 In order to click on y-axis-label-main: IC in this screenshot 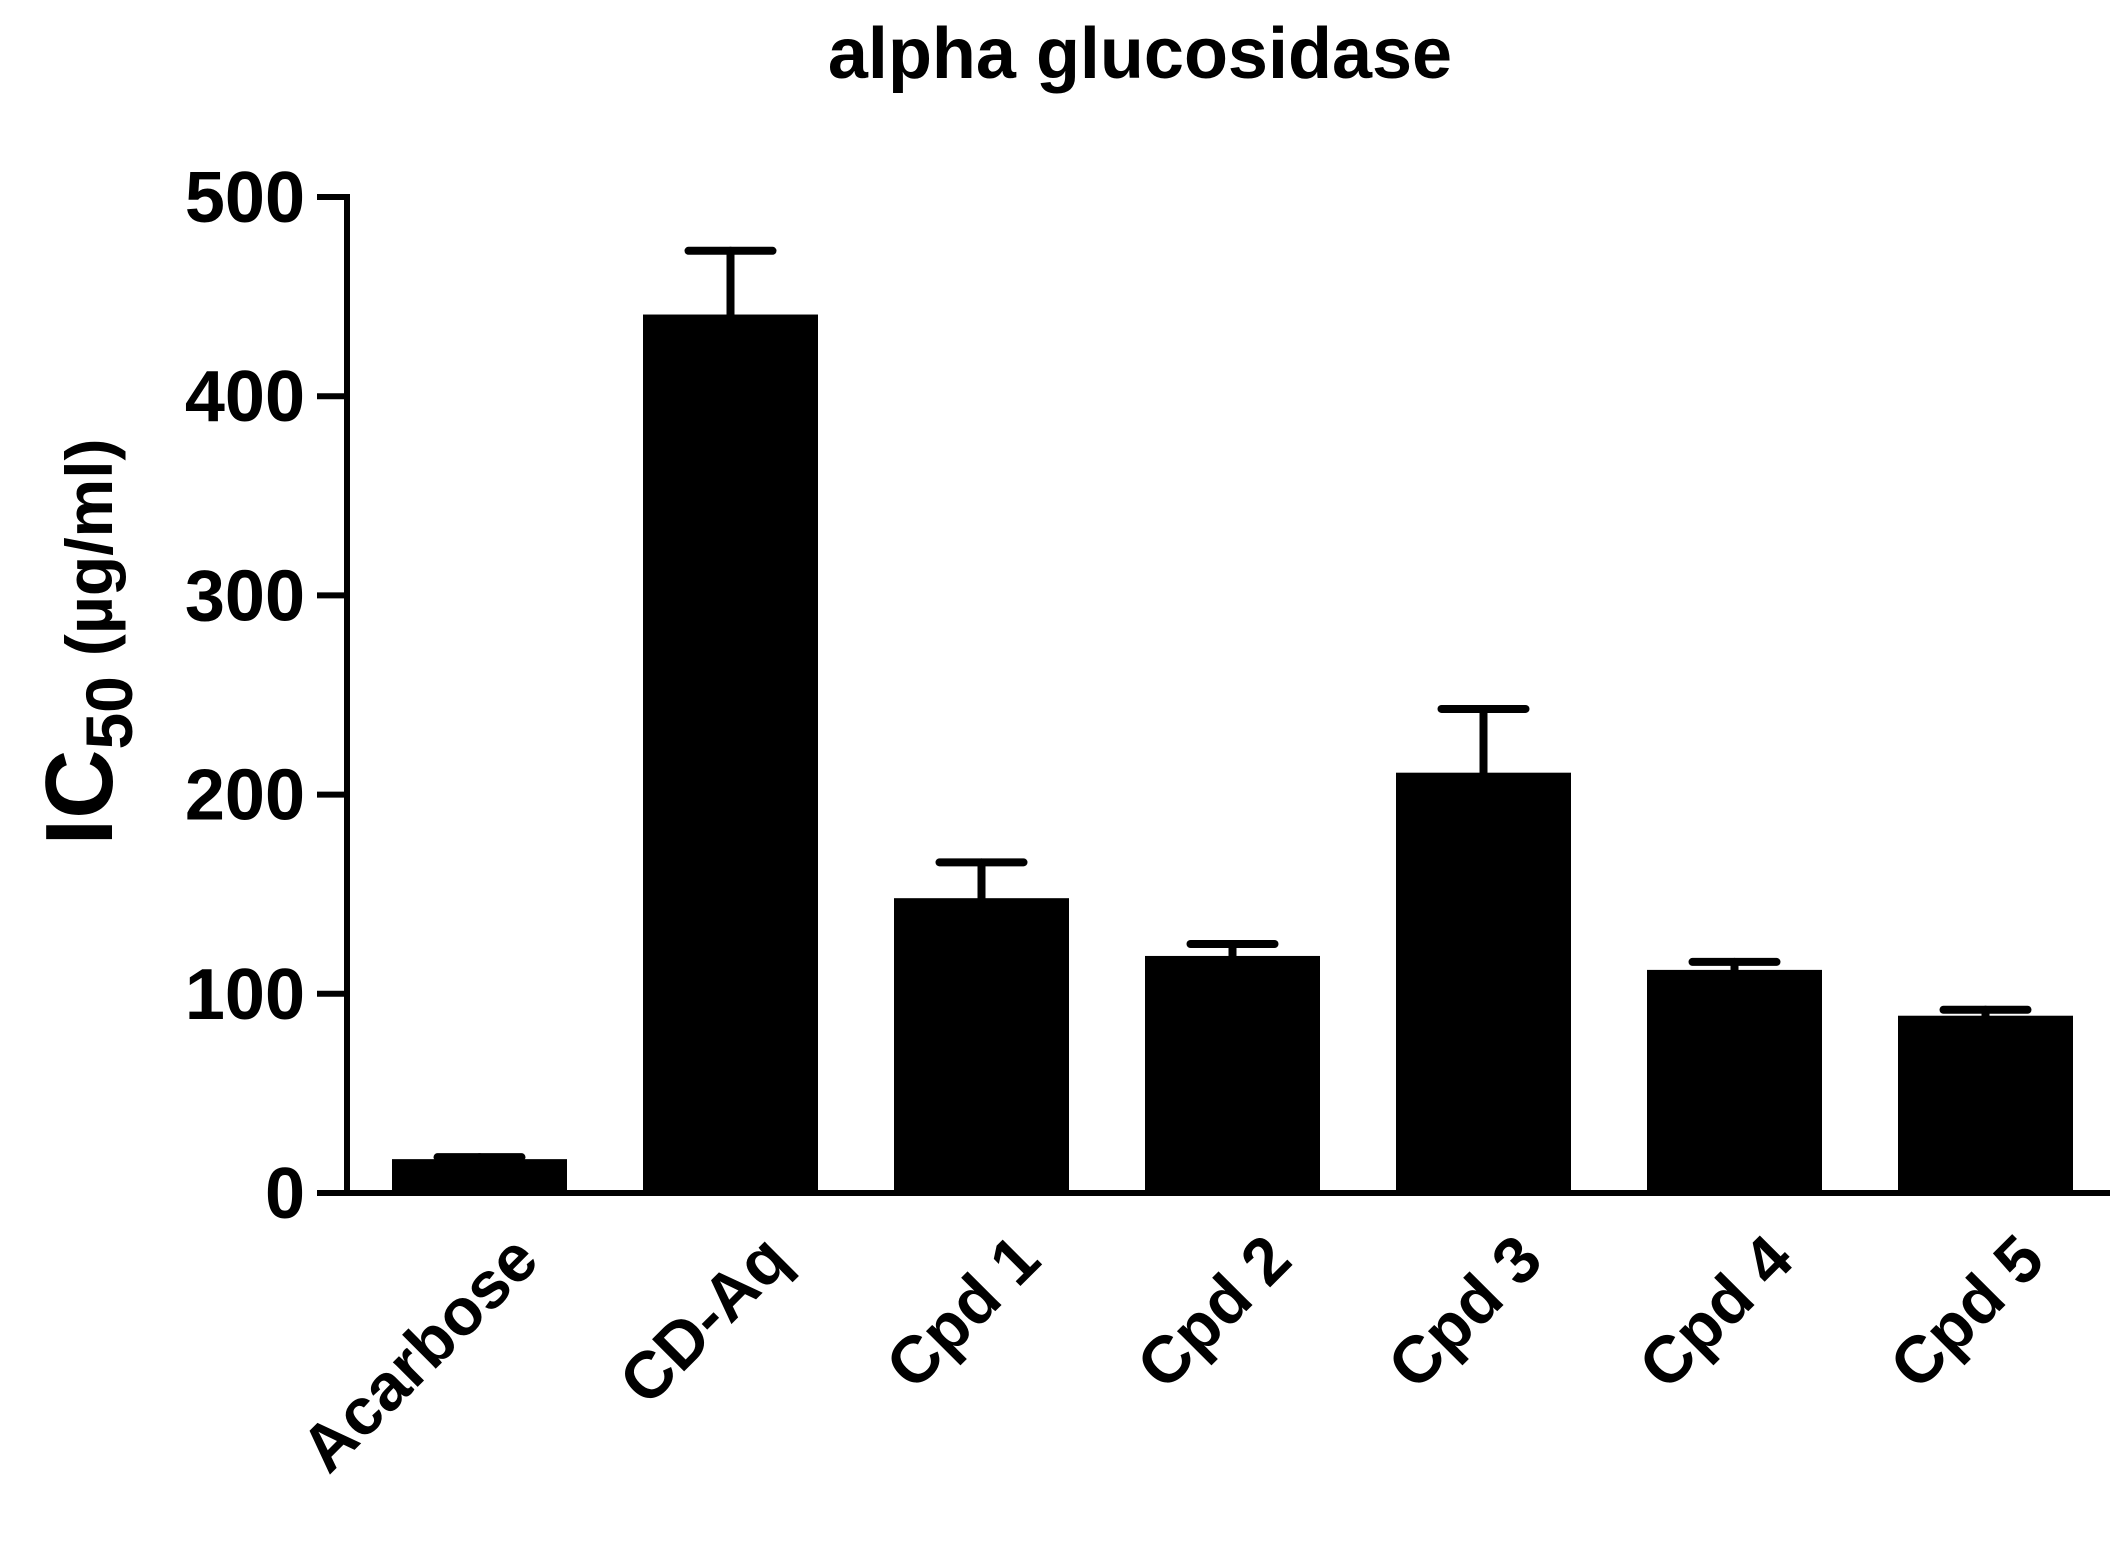, I will do `click(79, 798)`.